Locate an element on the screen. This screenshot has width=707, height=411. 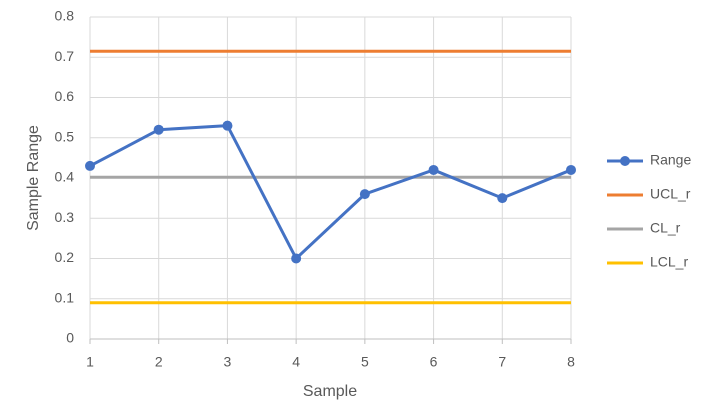
legend-marker is located at coordinates (625, 161).